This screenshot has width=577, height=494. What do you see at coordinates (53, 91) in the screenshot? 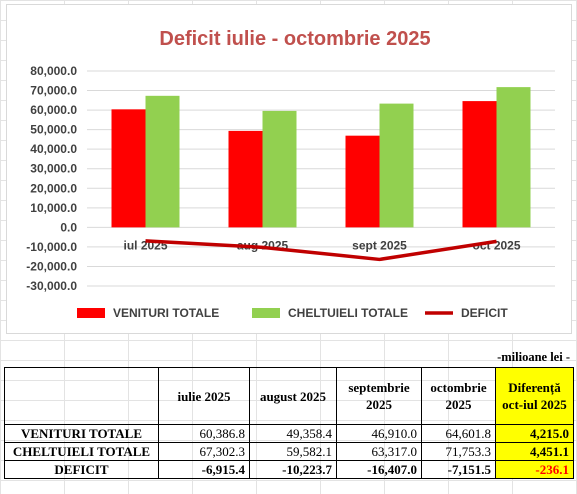
I see `y-tick-label: 70,000.0` at bounding box center [53, 91].